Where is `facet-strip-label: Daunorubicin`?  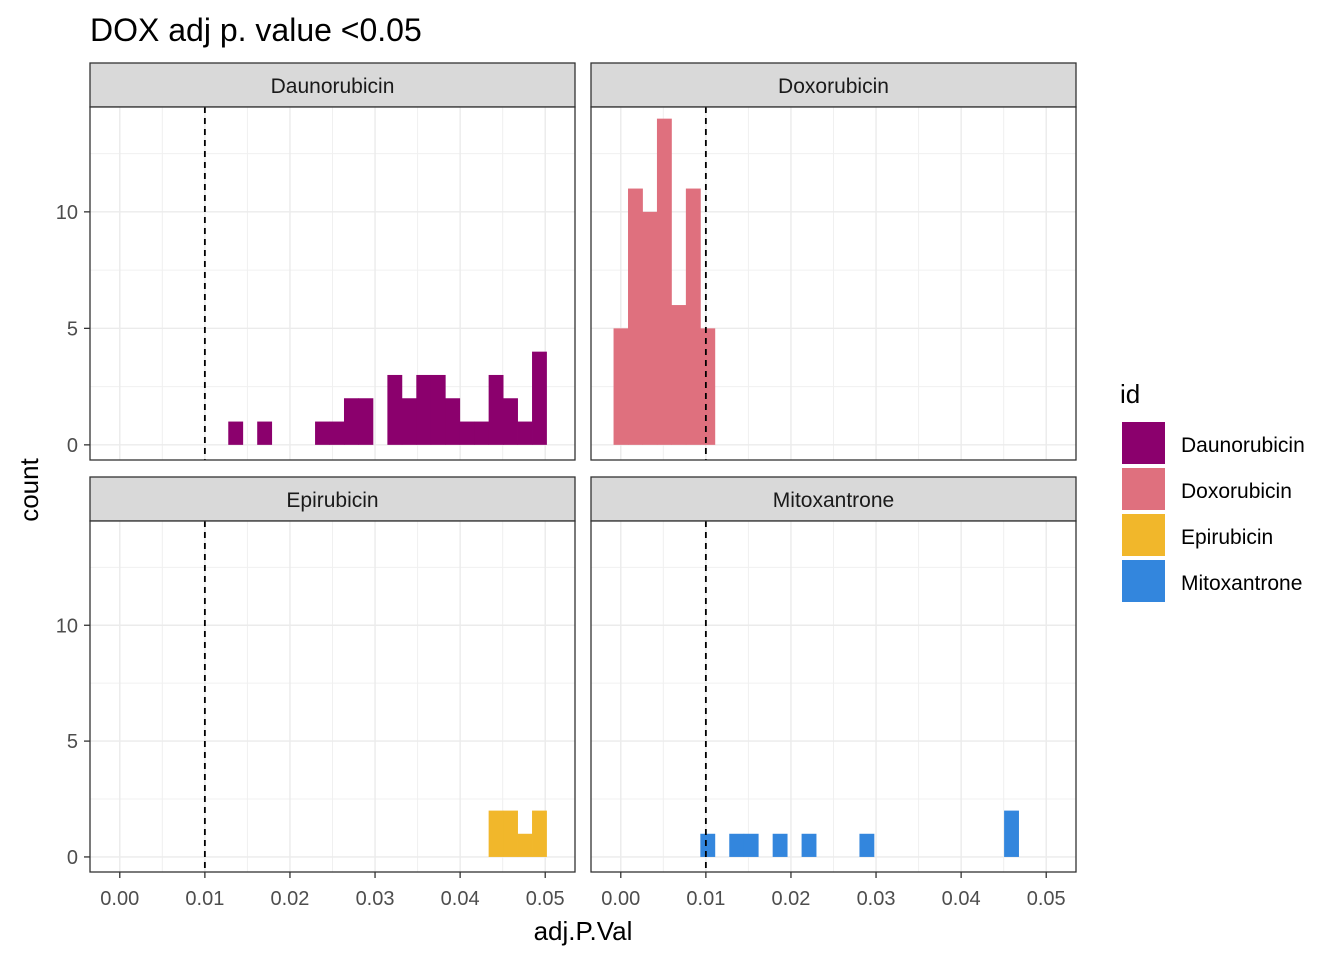
facet-strip-label: Daunorubicin is located at coordinates (333, 86).